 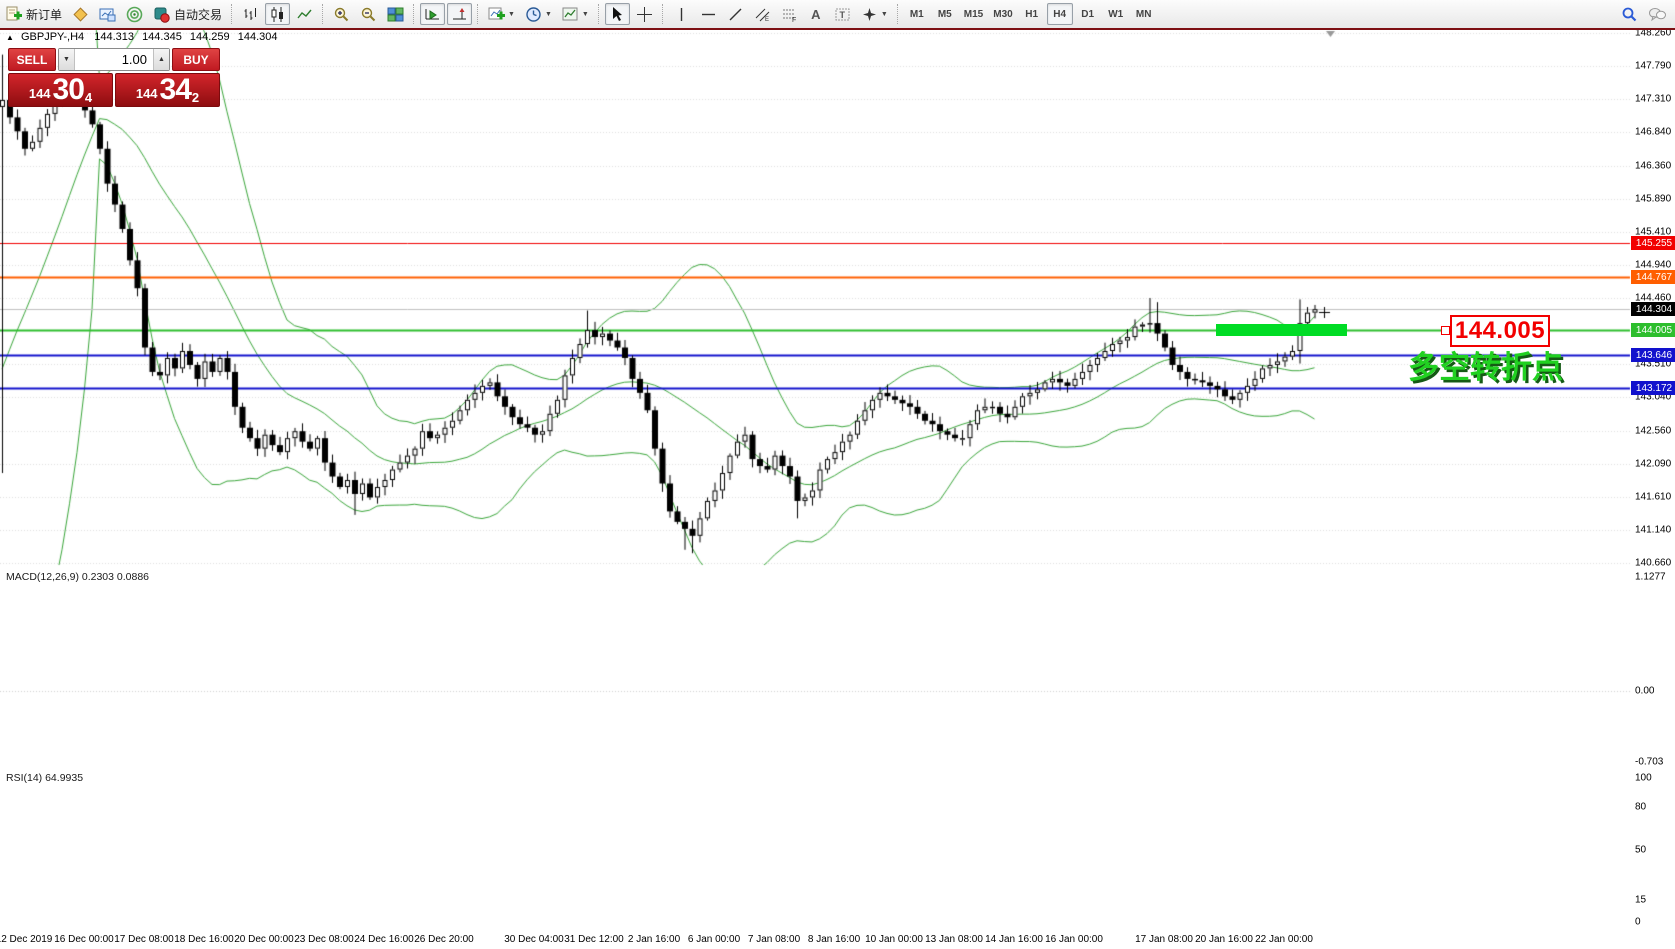 What do you see at coordinates (1653, 530) in the screenshot?
I see `price-axis-tick: 141.140` at bounding box center [1653, 530].